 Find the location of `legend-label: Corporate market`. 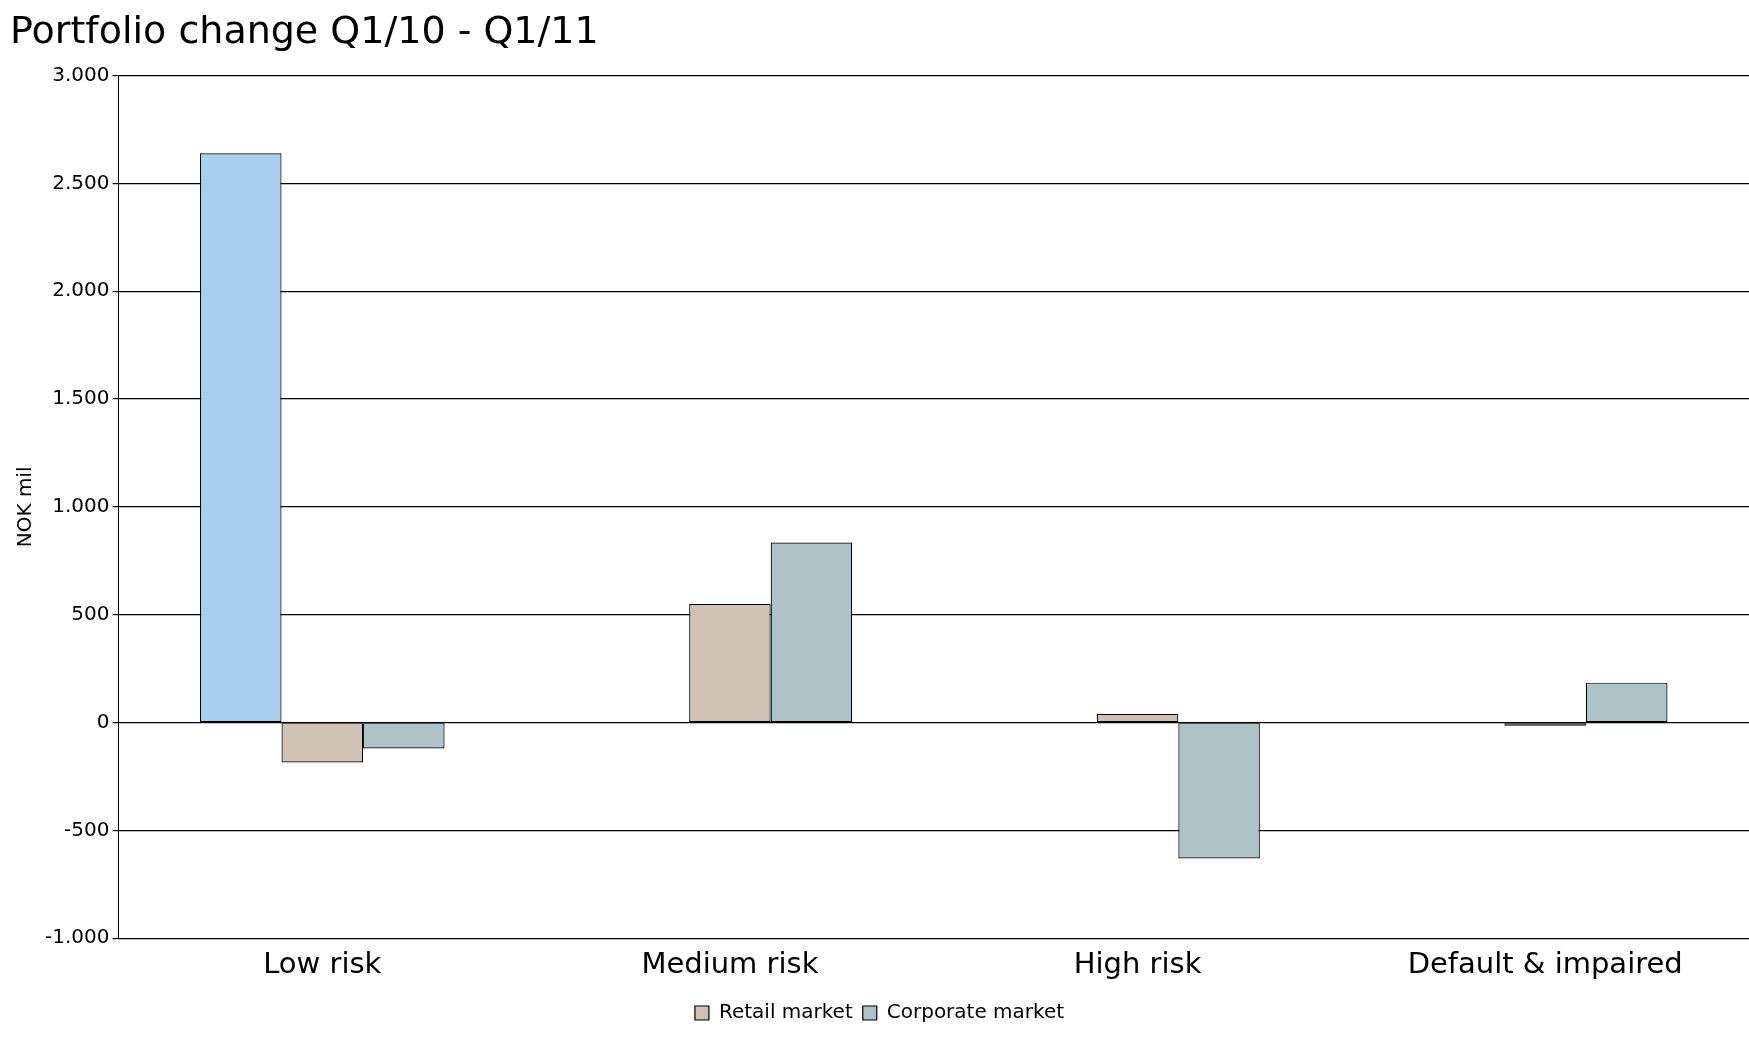

legend-label: Corporate market is located at coordinates (975, 1011).